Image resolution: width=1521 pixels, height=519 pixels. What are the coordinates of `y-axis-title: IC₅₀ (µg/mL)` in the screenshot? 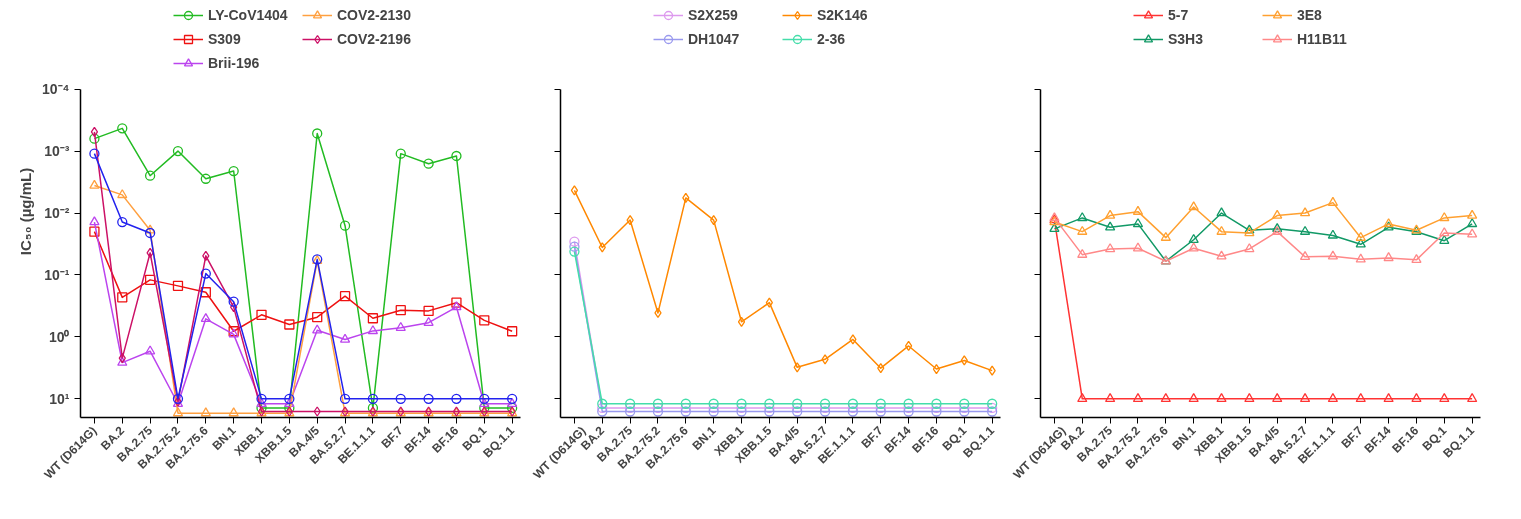 It's located at (25, 211).